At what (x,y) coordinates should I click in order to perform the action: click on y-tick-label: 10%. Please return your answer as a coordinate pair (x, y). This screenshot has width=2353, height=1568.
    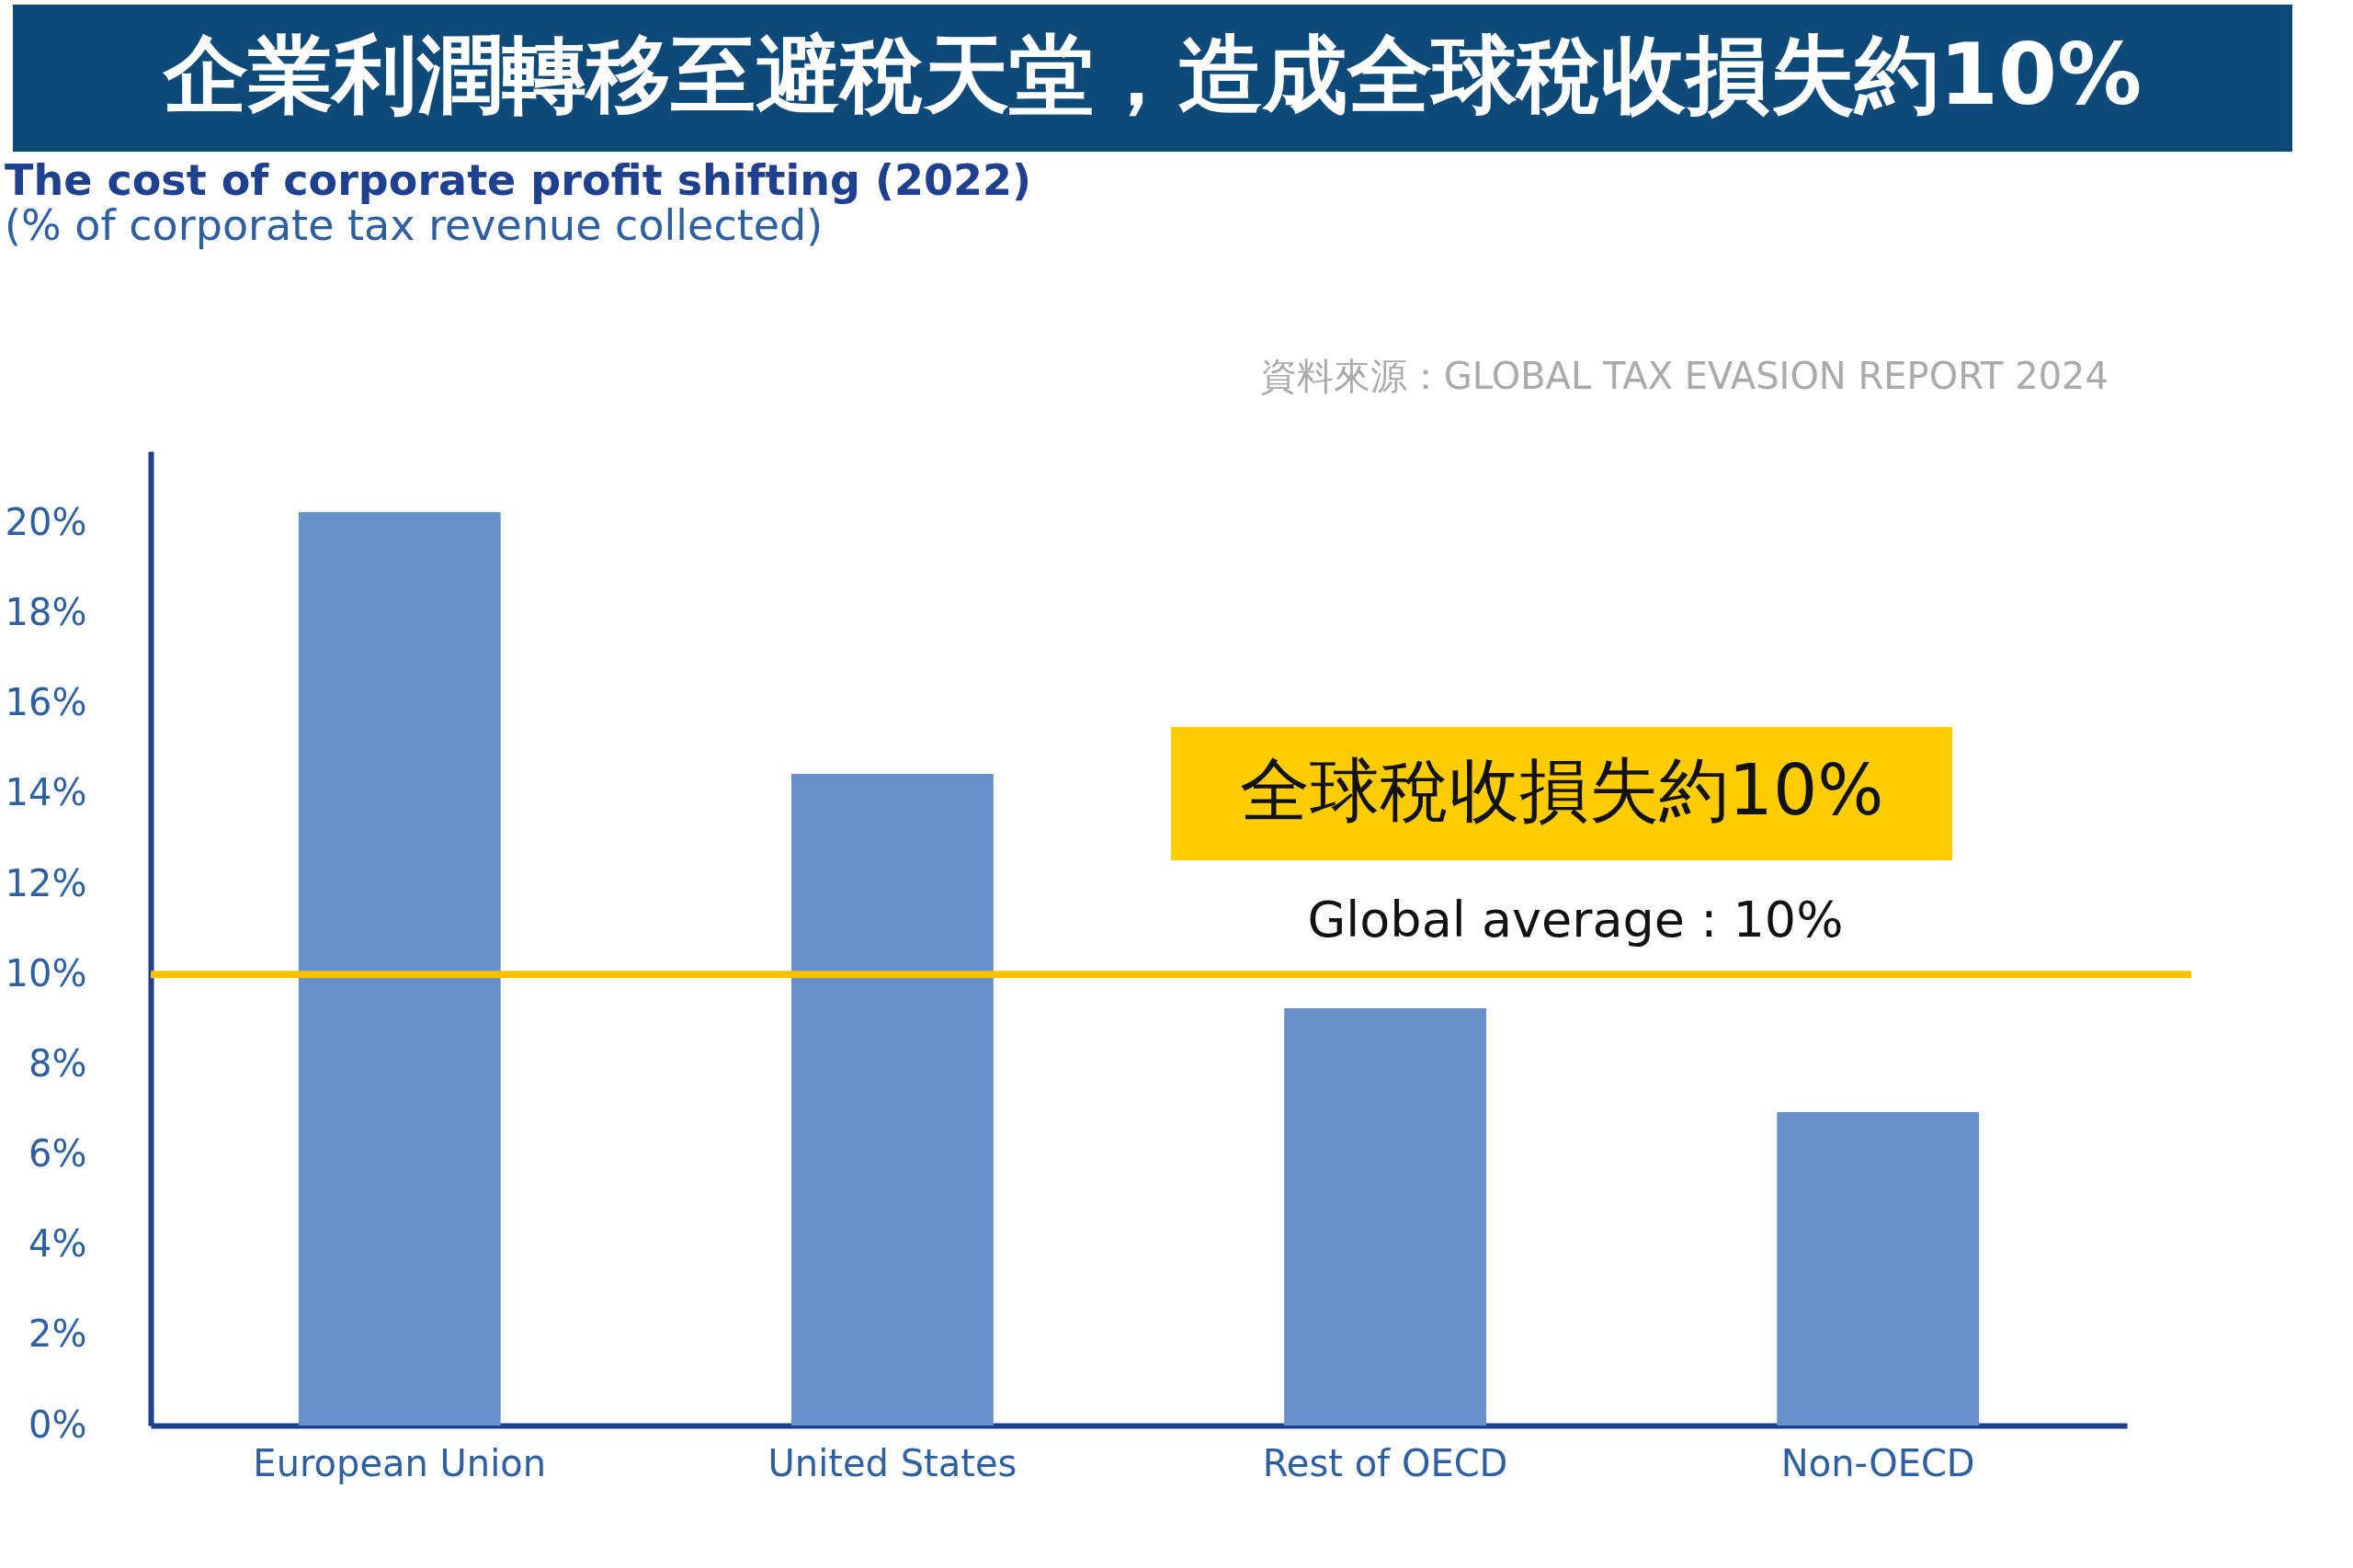
    Looking at the image, I should click on (46, 972).